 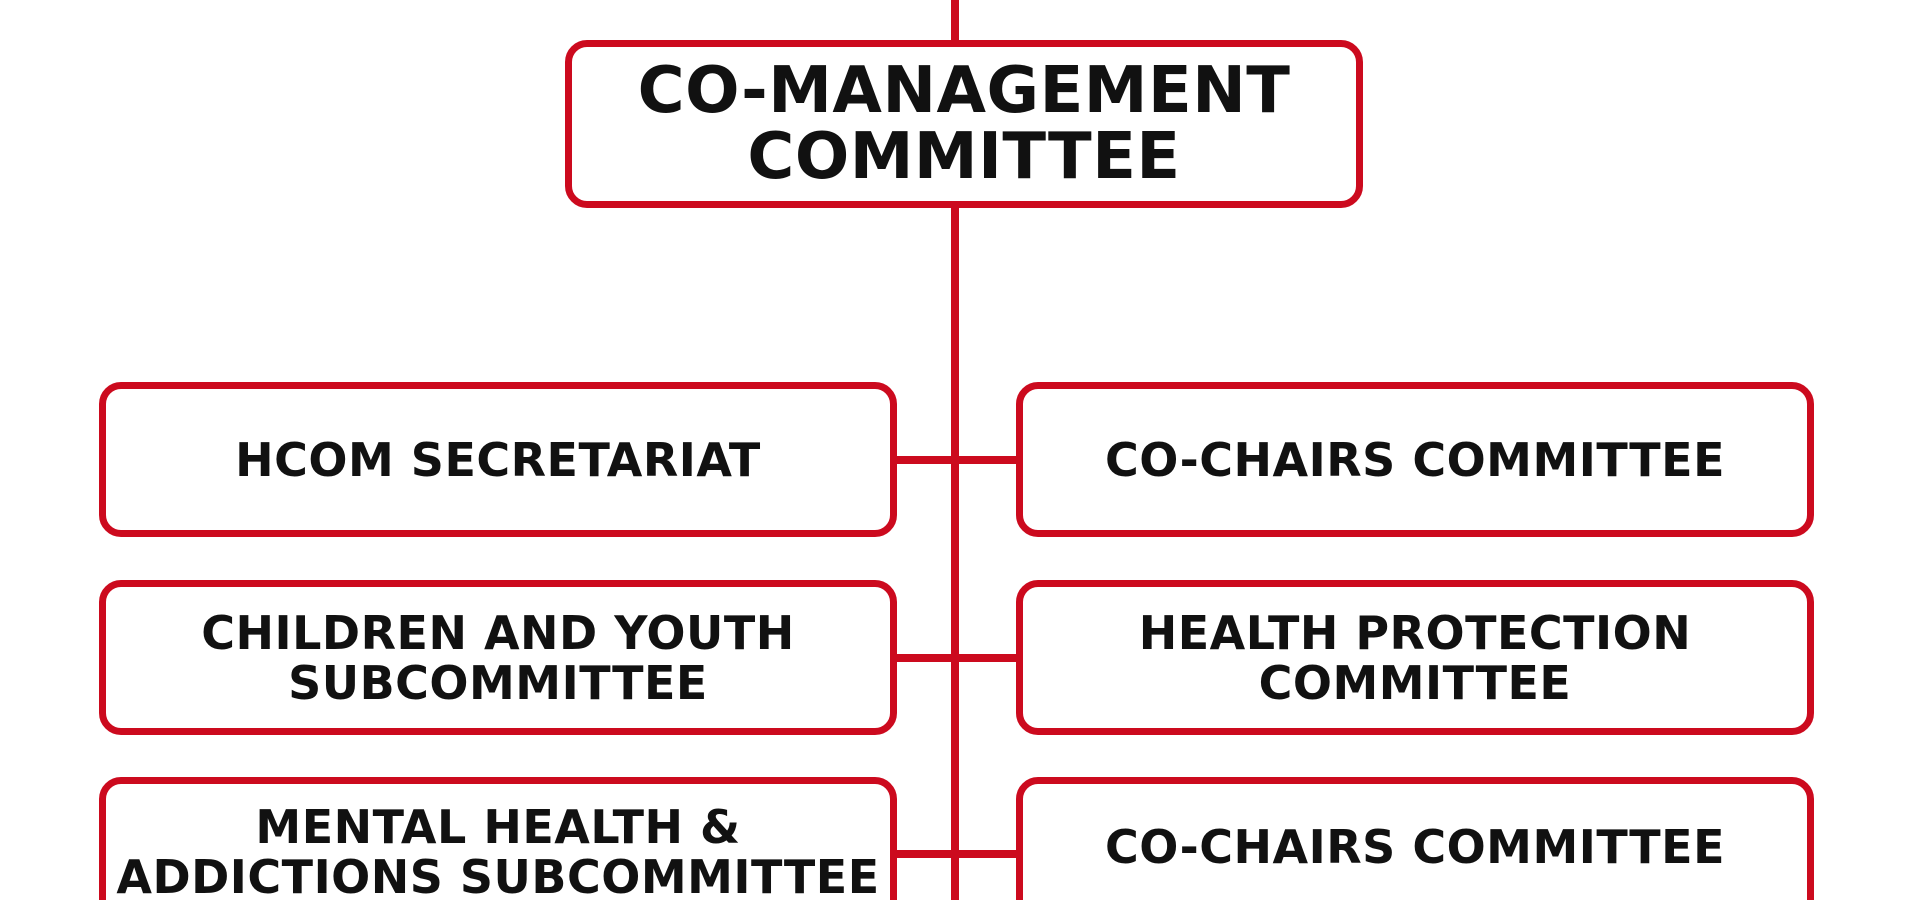 What do you see at coordinates (964, 157) in the screenshot?
I see `co-management-committee-line2: COMMITTEE` at bounding box center [964, 157].